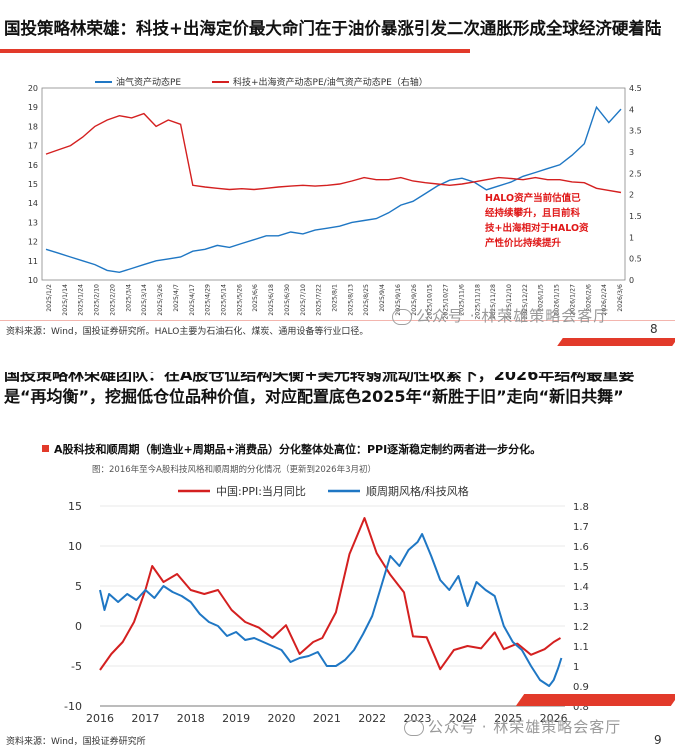 Image resolution: width=675 pixels, height=756 pixels. What do you see at coordinates (100, 718) in the screenshot?
I see `x-tick-label: 2016` at bounding box center [100, 718].